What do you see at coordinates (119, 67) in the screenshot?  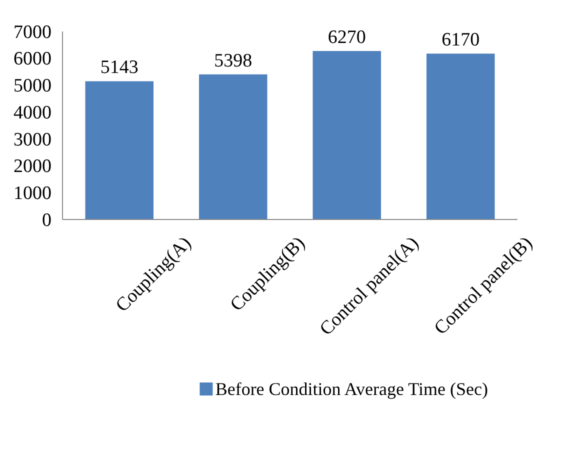 I see `data-label: 5143` at bounding box center [119, 67].